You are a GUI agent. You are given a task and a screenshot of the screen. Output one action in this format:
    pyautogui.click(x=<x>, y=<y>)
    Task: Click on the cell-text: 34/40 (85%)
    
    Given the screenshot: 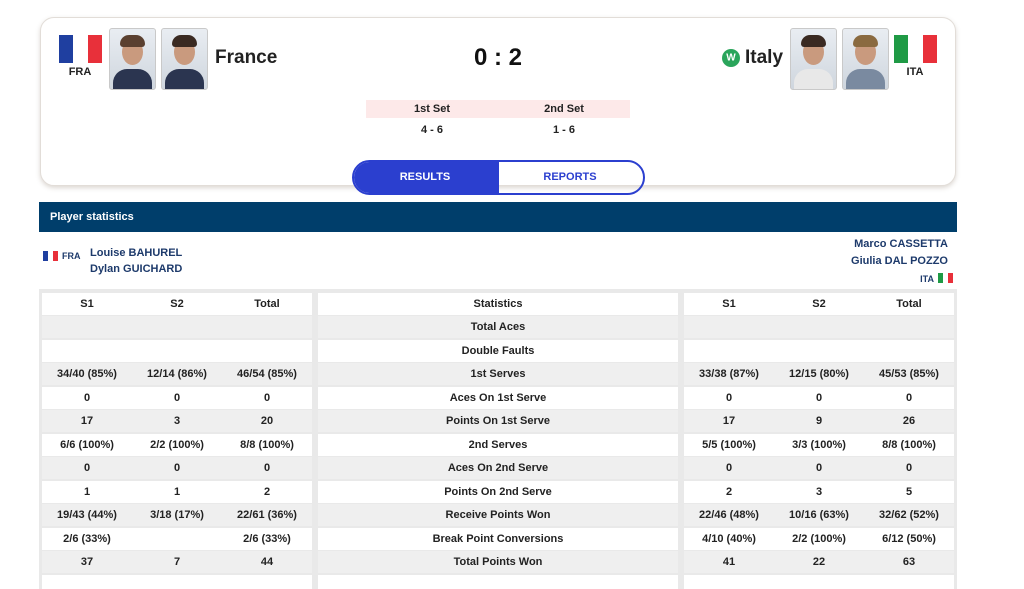 What is the action you would take?
    pyautogui.click(x=87, y=374)
    